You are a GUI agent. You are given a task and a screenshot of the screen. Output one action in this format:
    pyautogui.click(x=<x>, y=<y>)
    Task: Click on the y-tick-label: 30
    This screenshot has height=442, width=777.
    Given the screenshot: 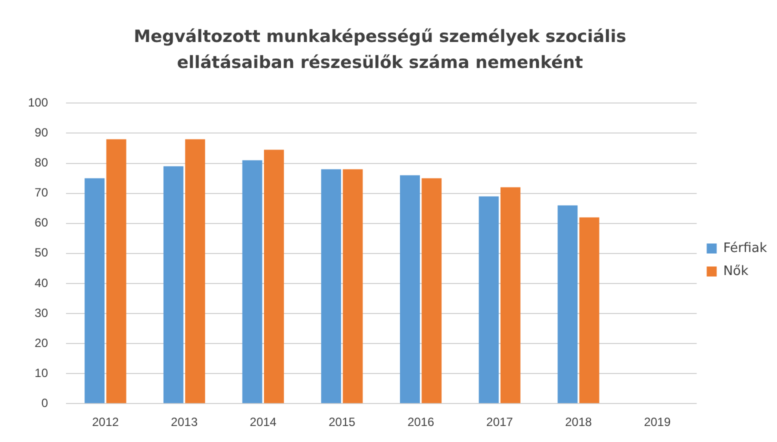 What is the action you would take?
    pyautogui.click(x=41, y=313)
    